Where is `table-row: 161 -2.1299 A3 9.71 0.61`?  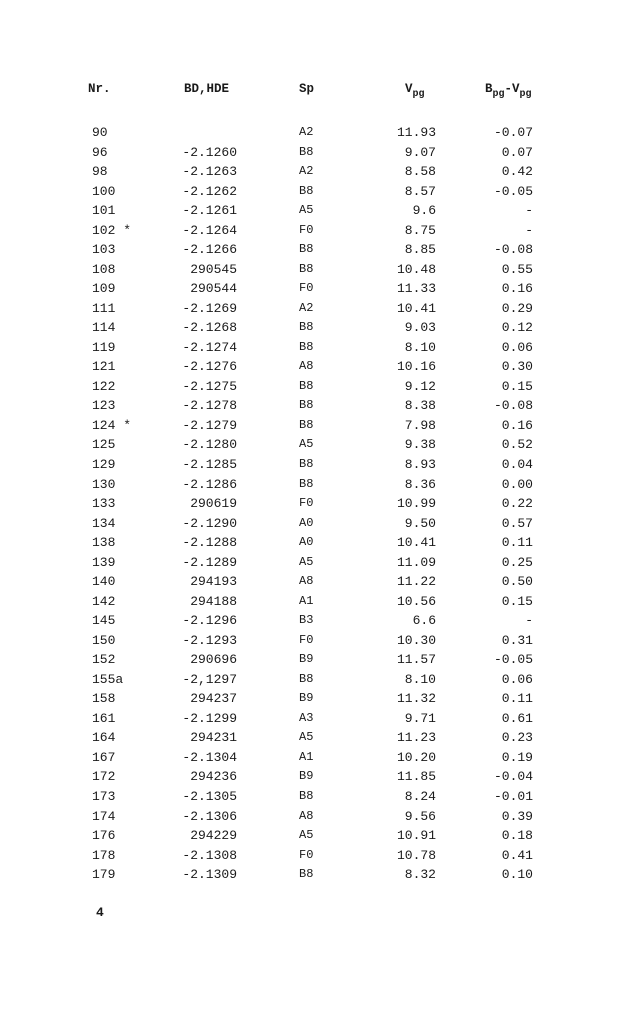
table-row: 161 -2.1299 A3 9.71 0.61 is located at coordinates (315, 720).